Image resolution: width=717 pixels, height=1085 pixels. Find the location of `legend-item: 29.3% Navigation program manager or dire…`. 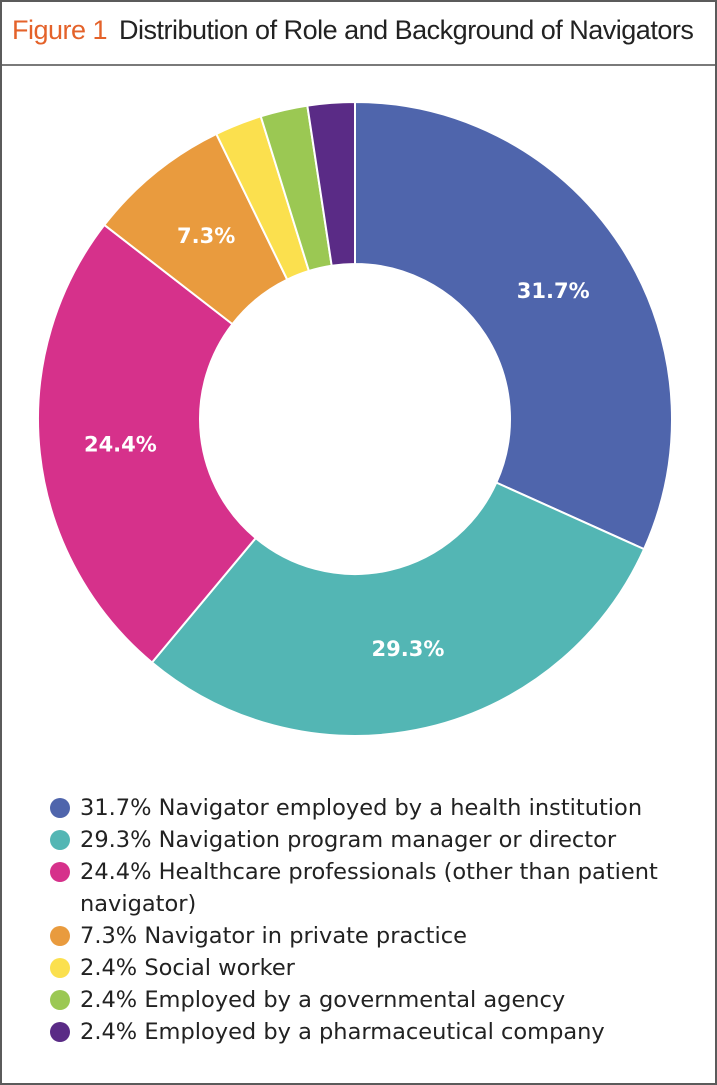

legend-item: 29.3% Navigation program manager or dire… is located at coordinates (375, 840).